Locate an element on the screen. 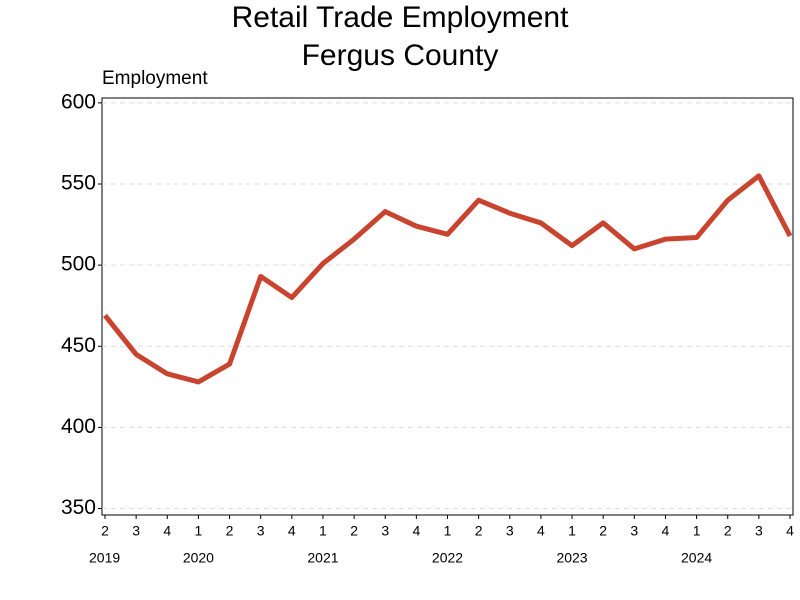 The height and width of the screenshot is (600, 800). y-tick-label: 350 is located at coordinates (78, 507).